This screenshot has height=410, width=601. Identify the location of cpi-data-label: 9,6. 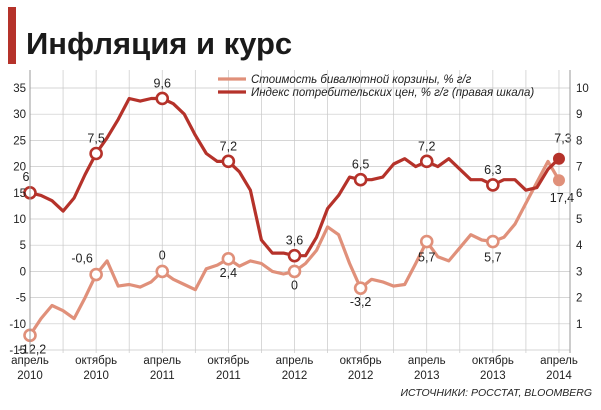
(162, 83).